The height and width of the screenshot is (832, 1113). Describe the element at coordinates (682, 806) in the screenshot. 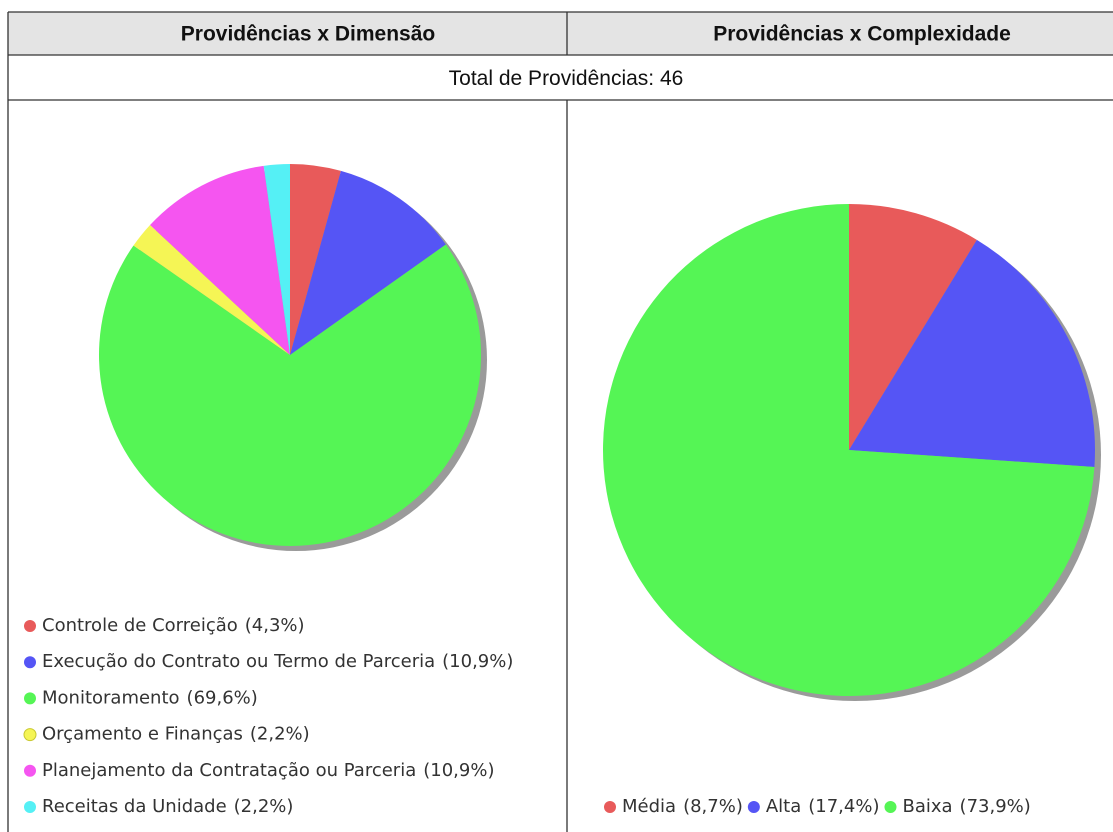

I see `legend-entry: Média (8,7%)` at that location.